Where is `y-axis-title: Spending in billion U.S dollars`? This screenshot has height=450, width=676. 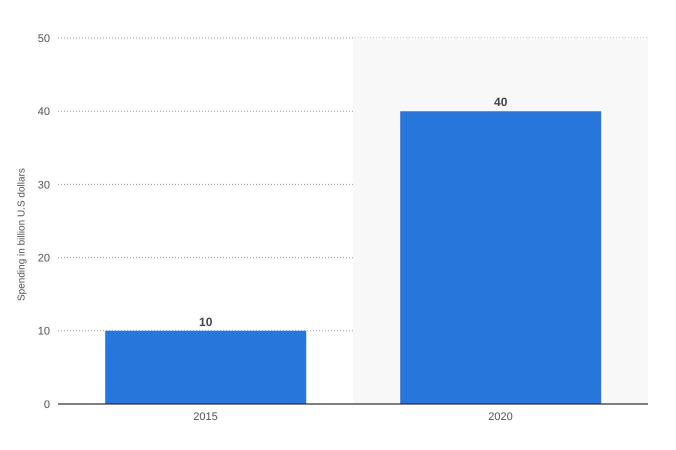 y-axis-title: Spending in billion U.S dollars is located at coordinates (22, 234).